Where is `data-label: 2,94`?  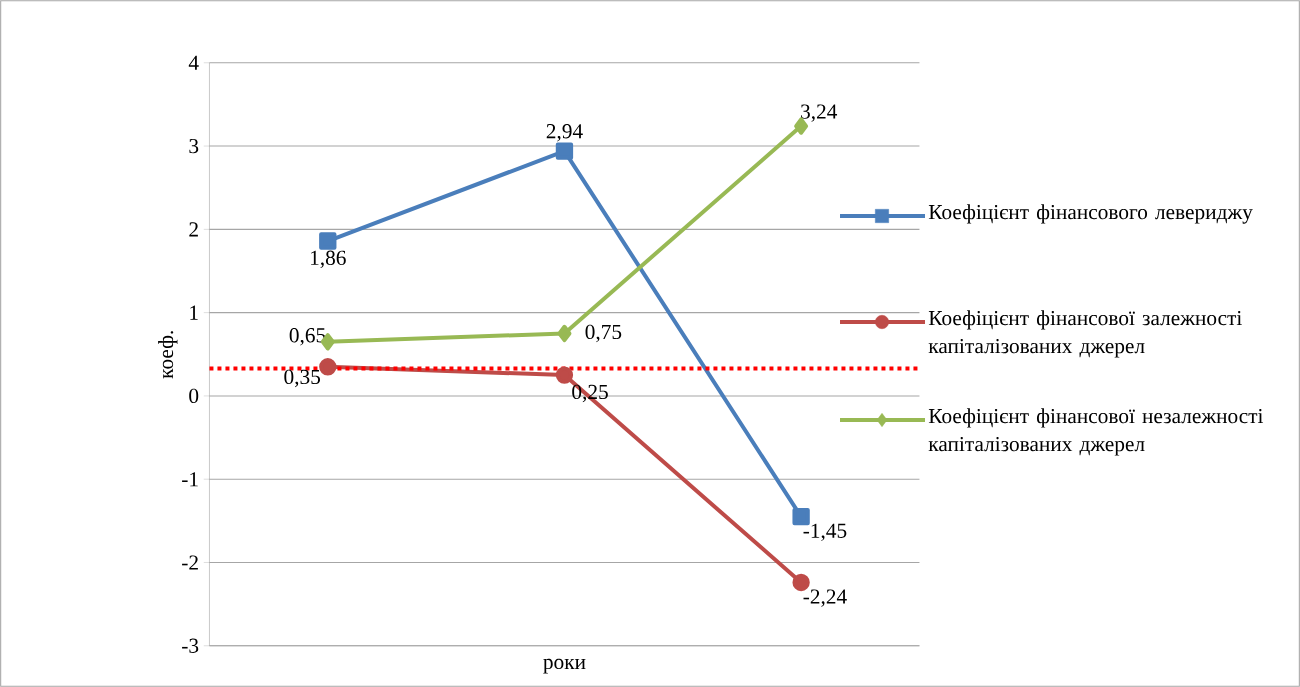
data-label: 2,94 is located at coordinates (564, 133).